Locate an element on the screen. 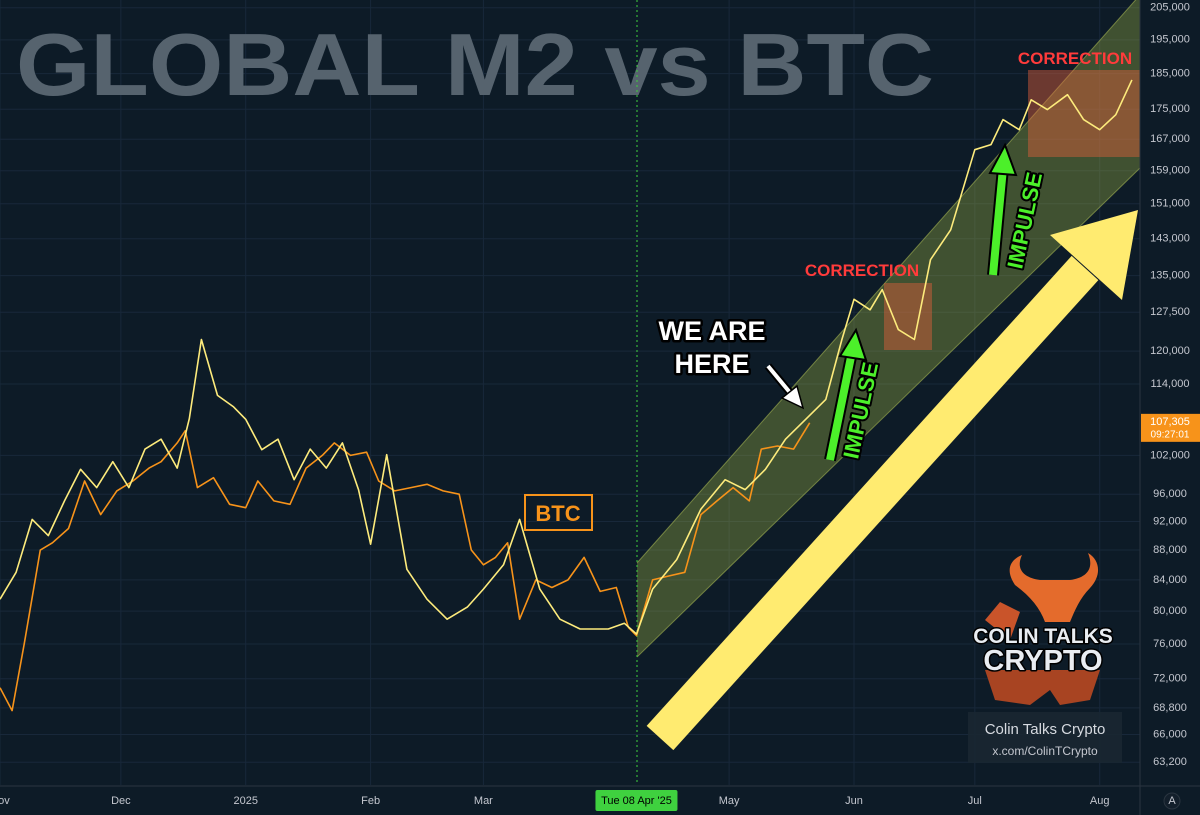 The height and width of the screenshot is (815, 1200). y-tick-label: 167,000 is located at coordinates (1170, 139).